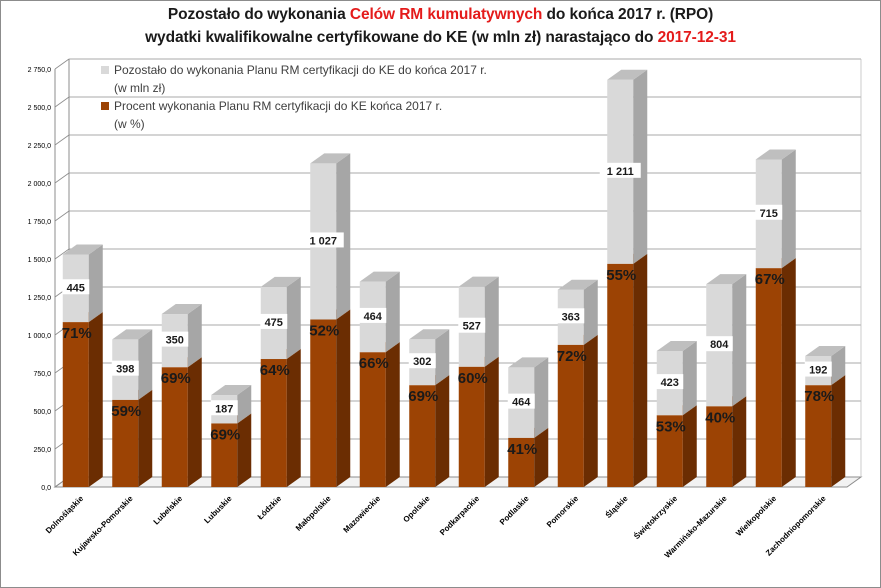  Describe the element at coordinates (39, 222) in the screenshot. I see `y-tick-label: 1 750,0` at that location.